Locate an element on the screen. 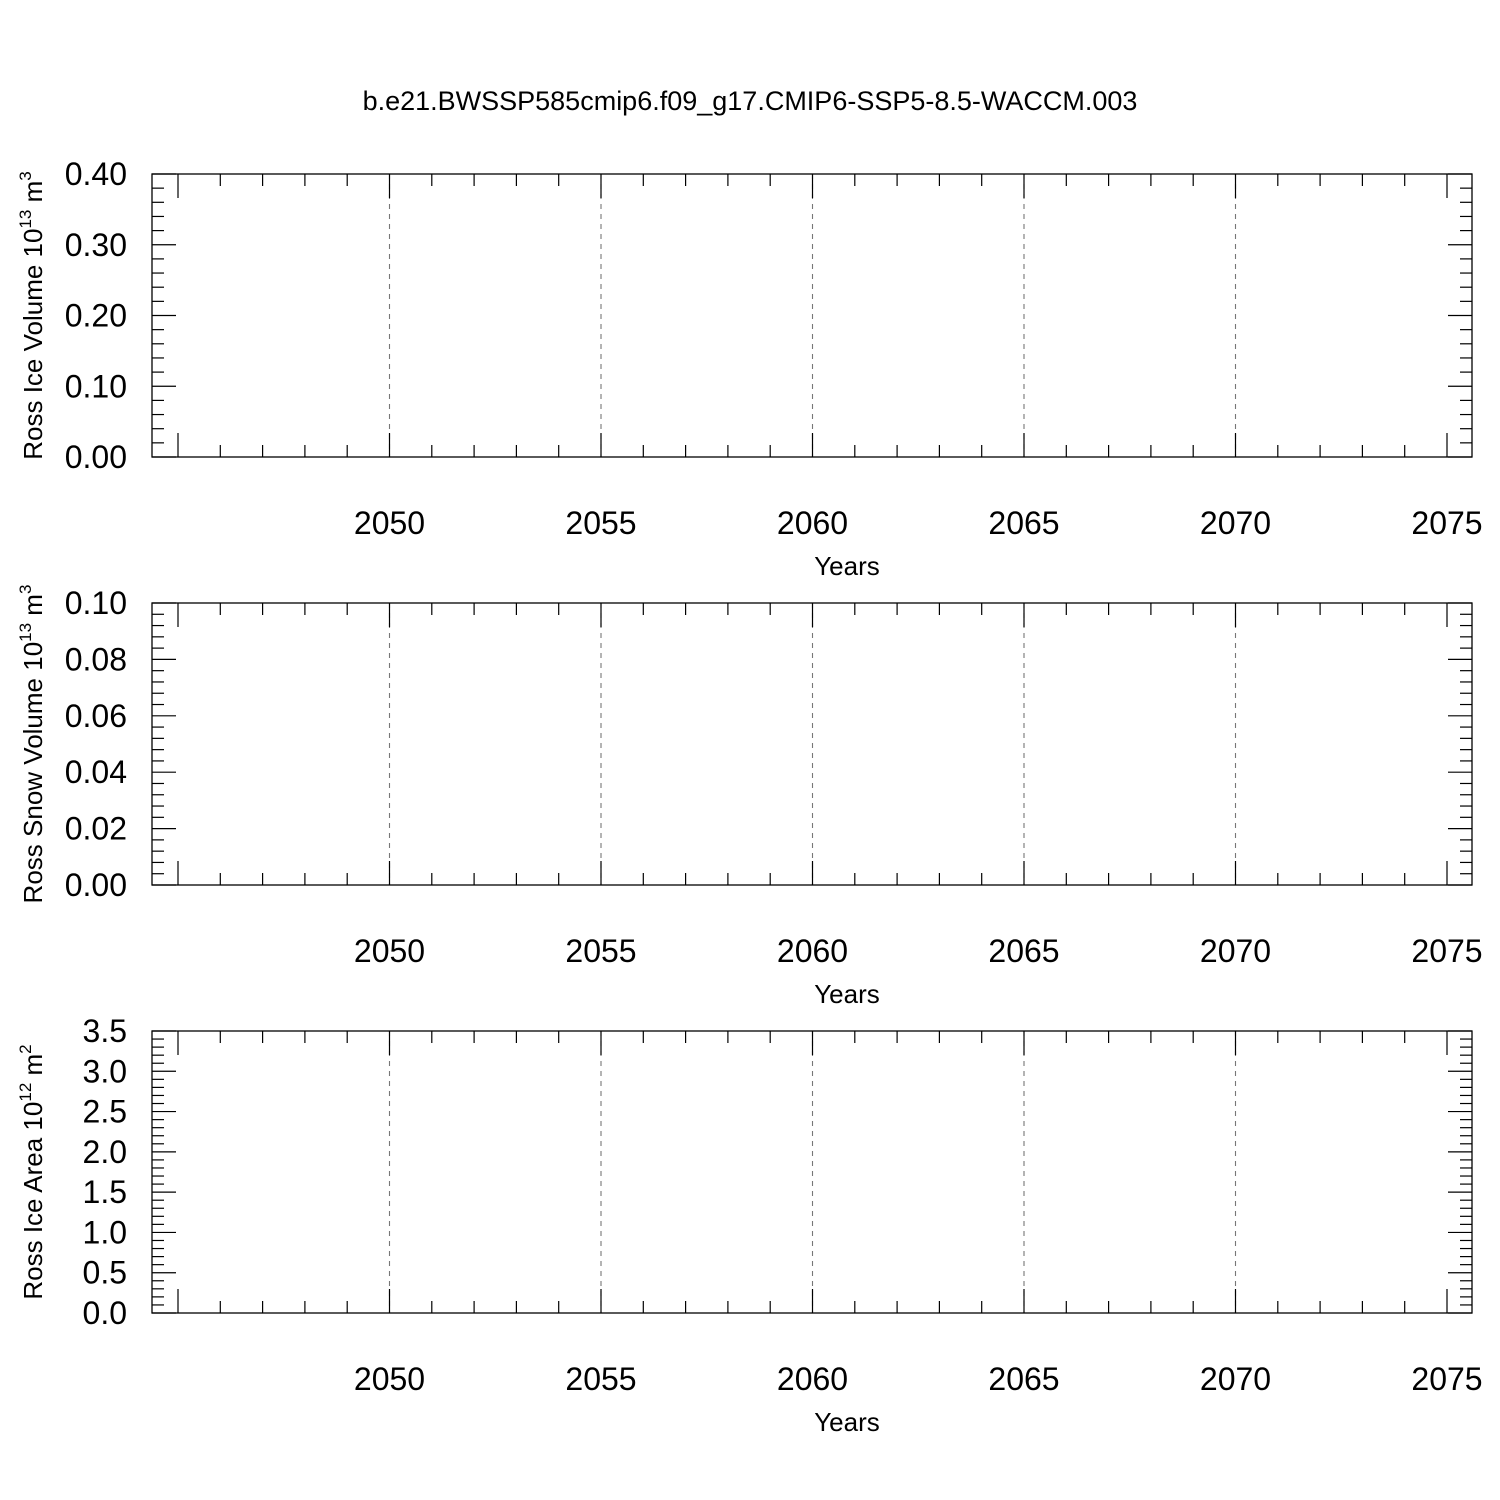  y-tick-label: 1.0 is located at coordinates (105, 1232).